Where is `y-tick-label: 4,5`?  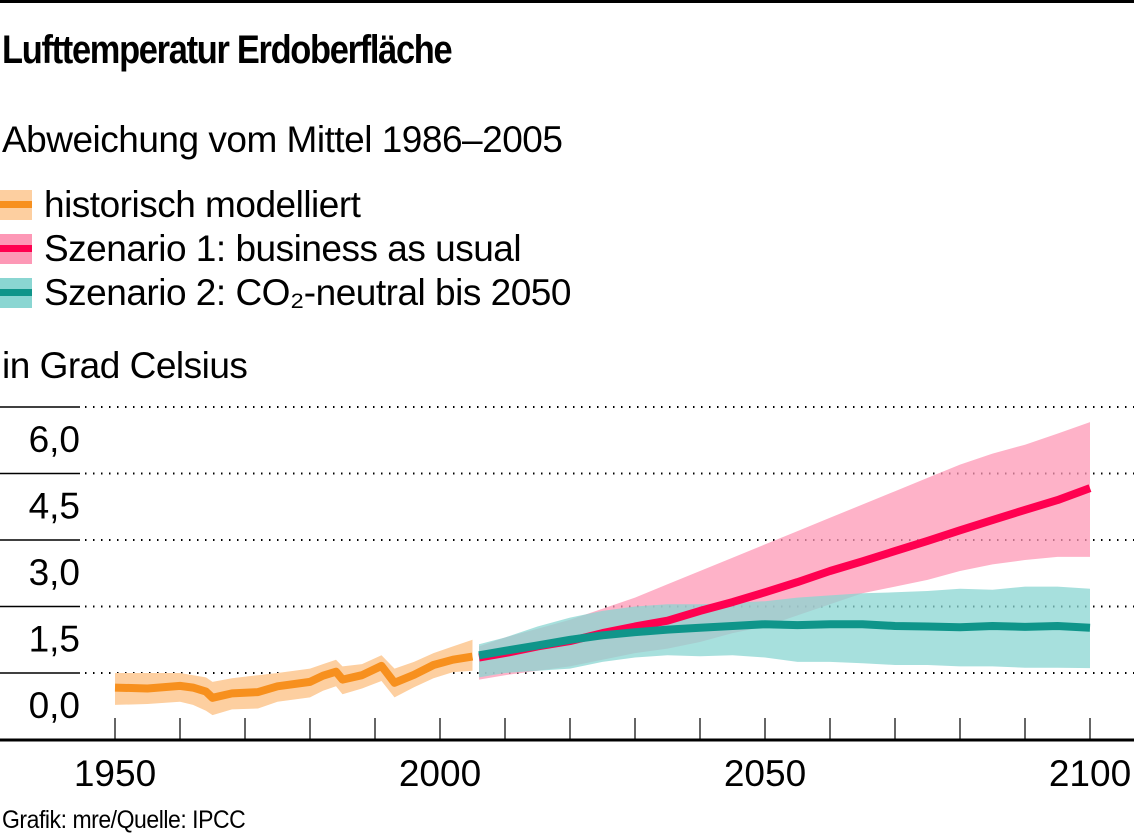
y-tick-label: 4,5 is located at coordinates (54, 506).